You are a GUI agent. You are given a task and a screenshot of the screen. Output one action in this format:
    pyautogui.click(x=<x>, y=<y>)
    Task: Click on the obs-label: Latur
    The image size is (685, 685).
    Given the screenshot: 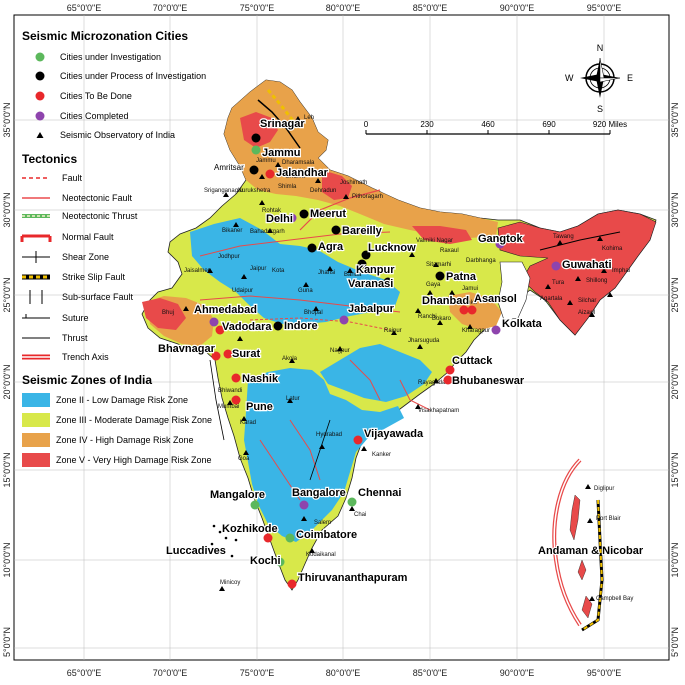 What is the action you would take?
    pyautogui.click(x=293, y=399)
    